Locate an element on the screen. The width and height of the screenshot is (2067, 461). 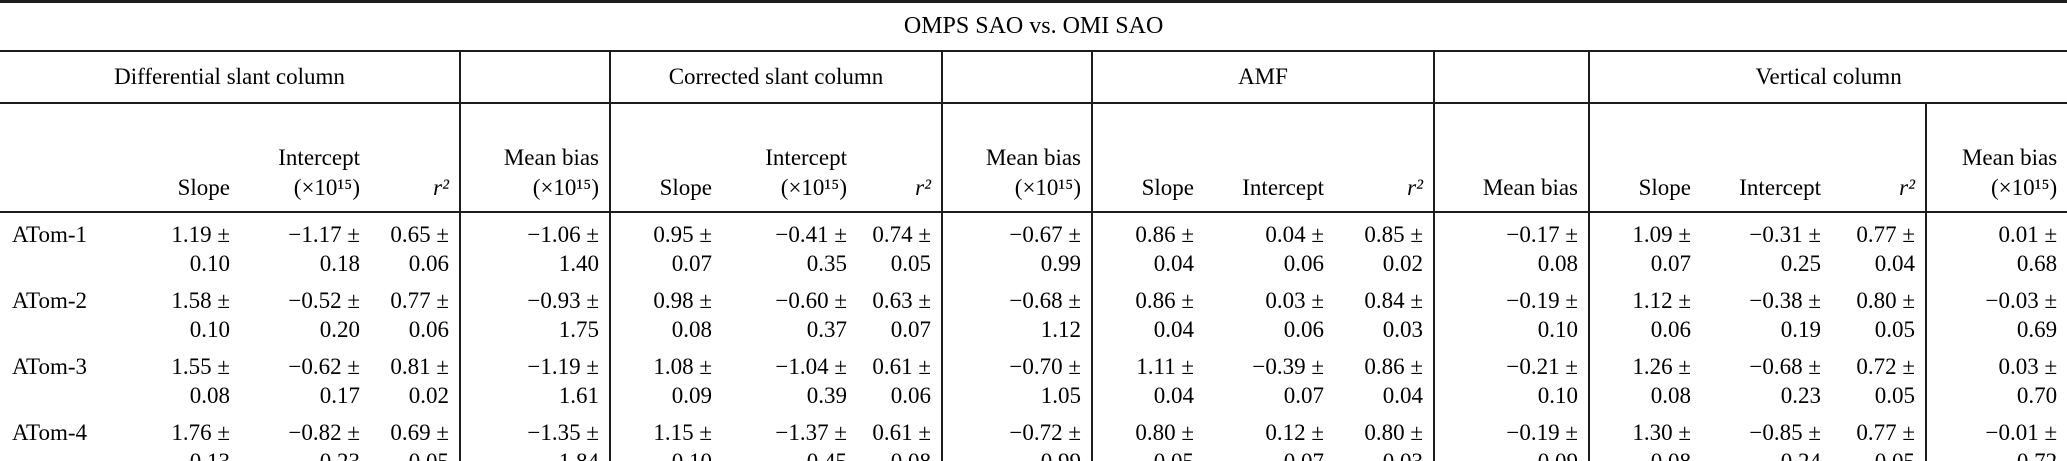
cell-value: 1.58 is located at coordinates (180, 300).